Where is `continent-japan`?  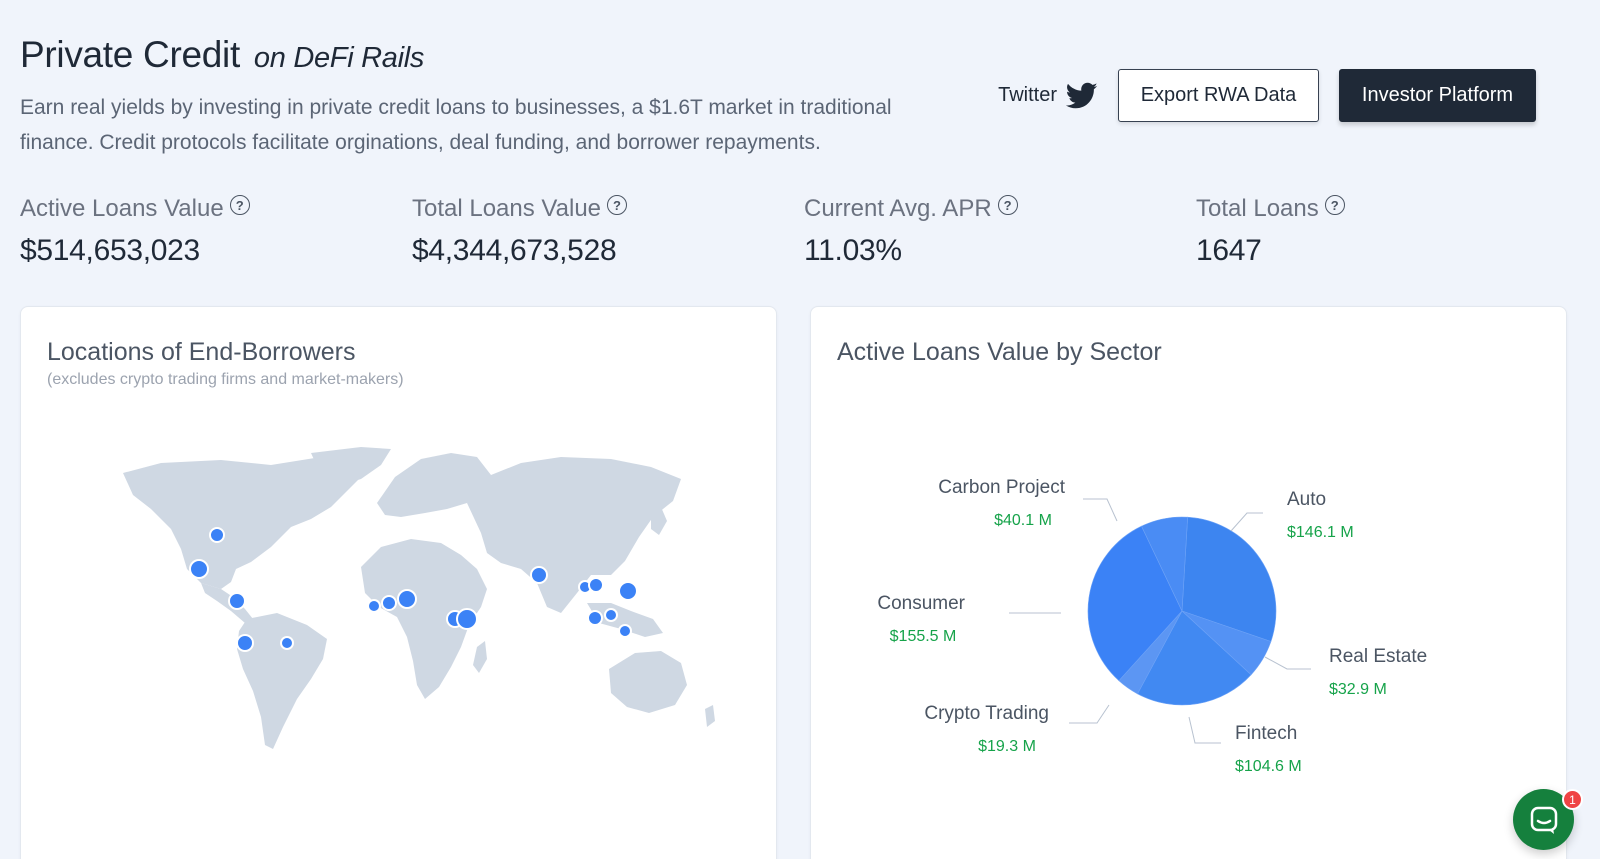 continent-japan is located at coordinates (659, 521).